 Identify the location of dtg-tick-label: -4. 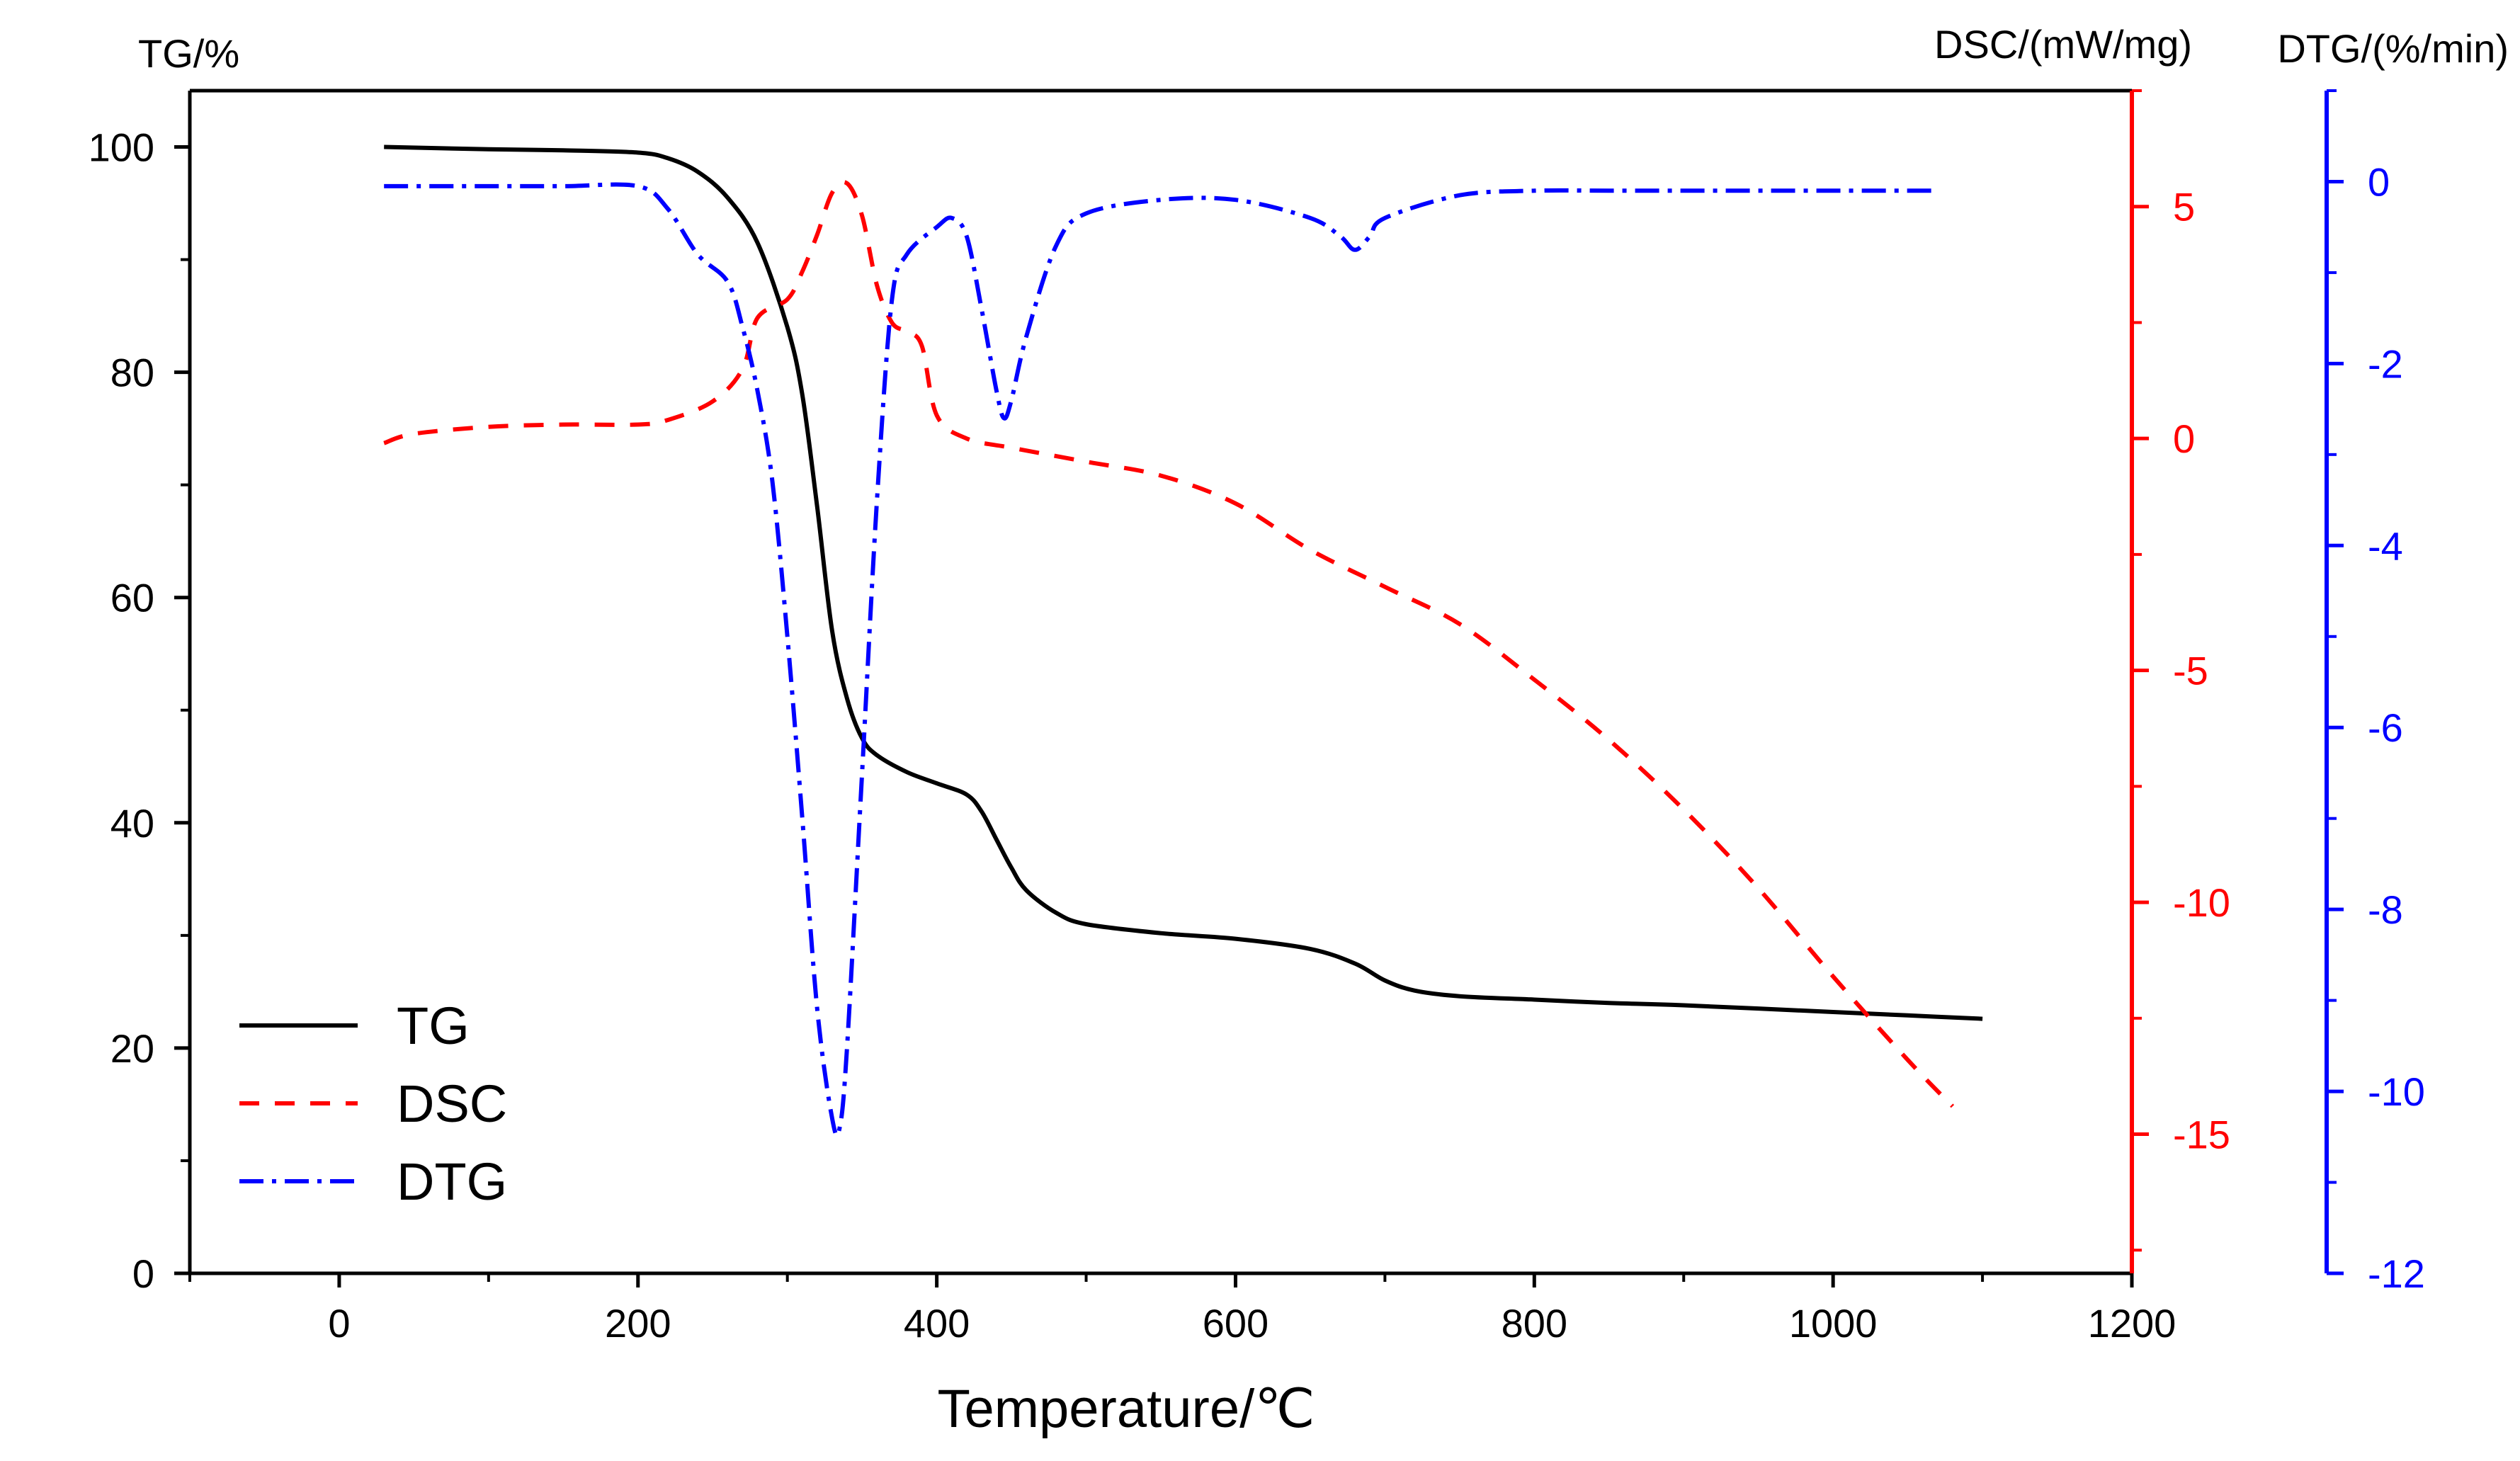
(2386, 545).